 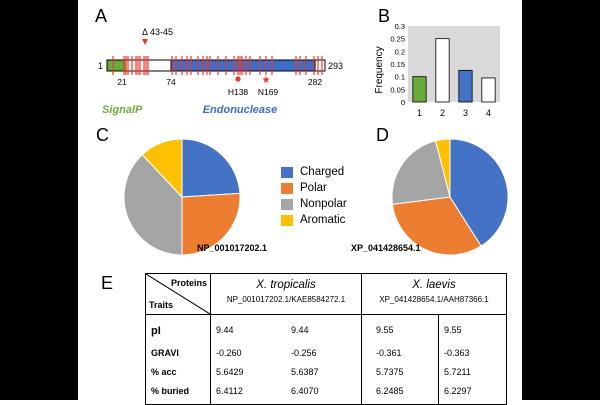 I want to click on pos-282-label: 282, so click(x=315, y=82).